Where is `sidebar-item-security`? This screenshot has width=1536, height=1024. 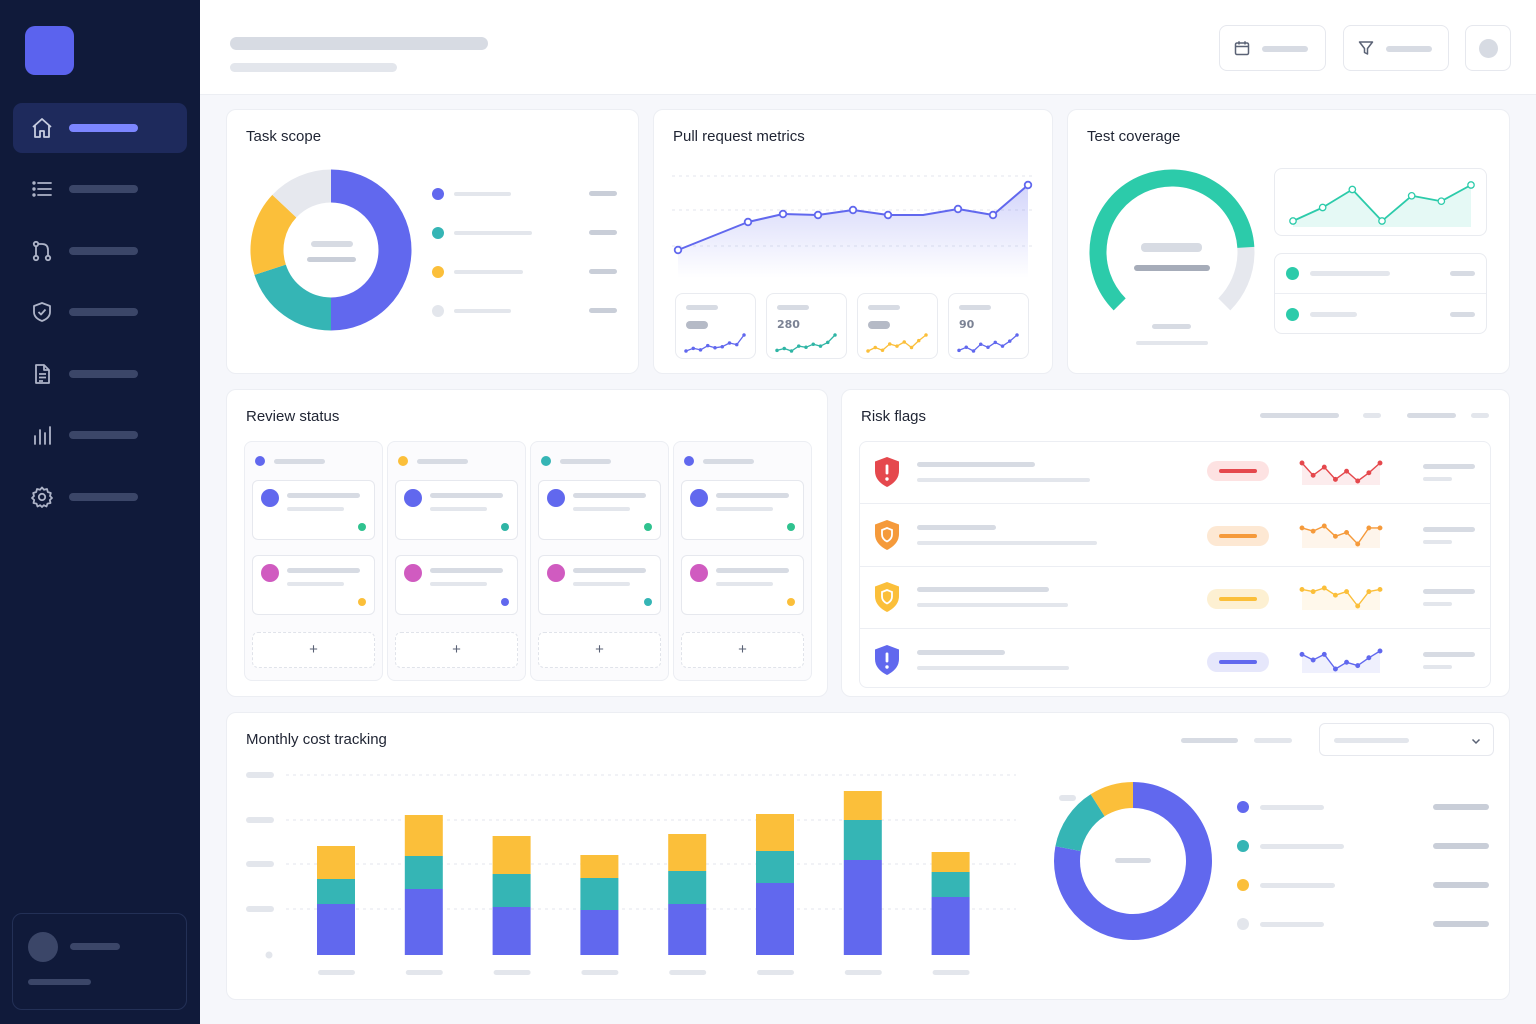 sidebar-item-security is located at coordinates (100, 312).